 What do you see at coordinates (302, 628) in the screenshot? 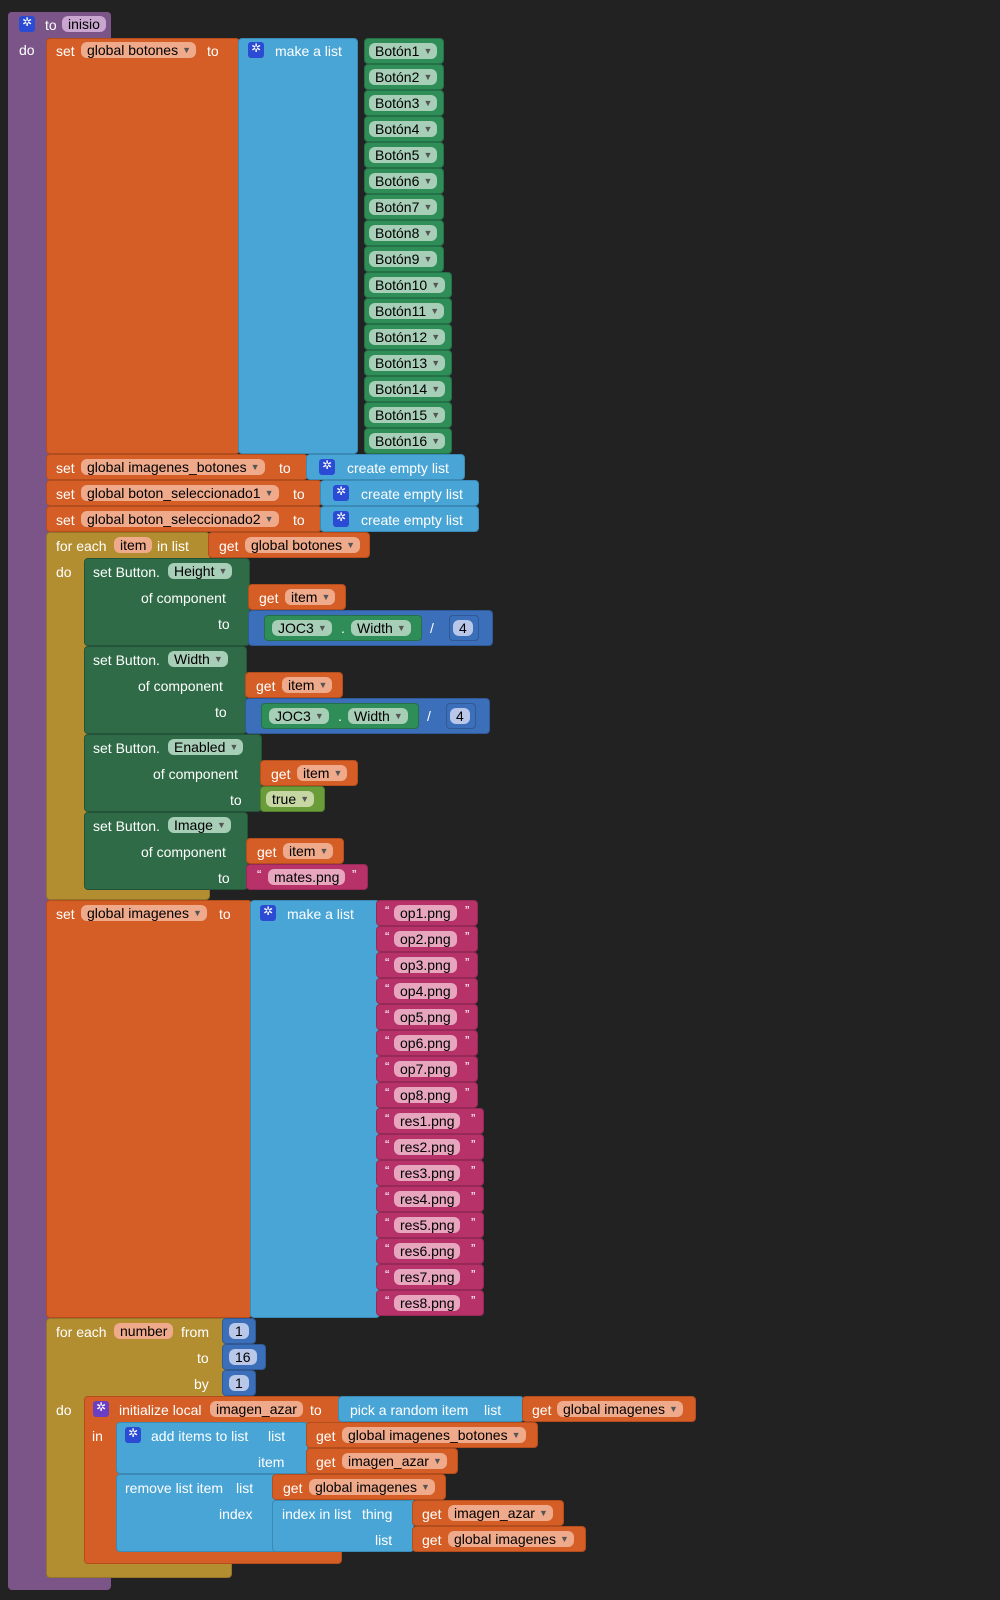
I see `component-dropdown: JOC3 ▼` at bounding box center [302, 628].